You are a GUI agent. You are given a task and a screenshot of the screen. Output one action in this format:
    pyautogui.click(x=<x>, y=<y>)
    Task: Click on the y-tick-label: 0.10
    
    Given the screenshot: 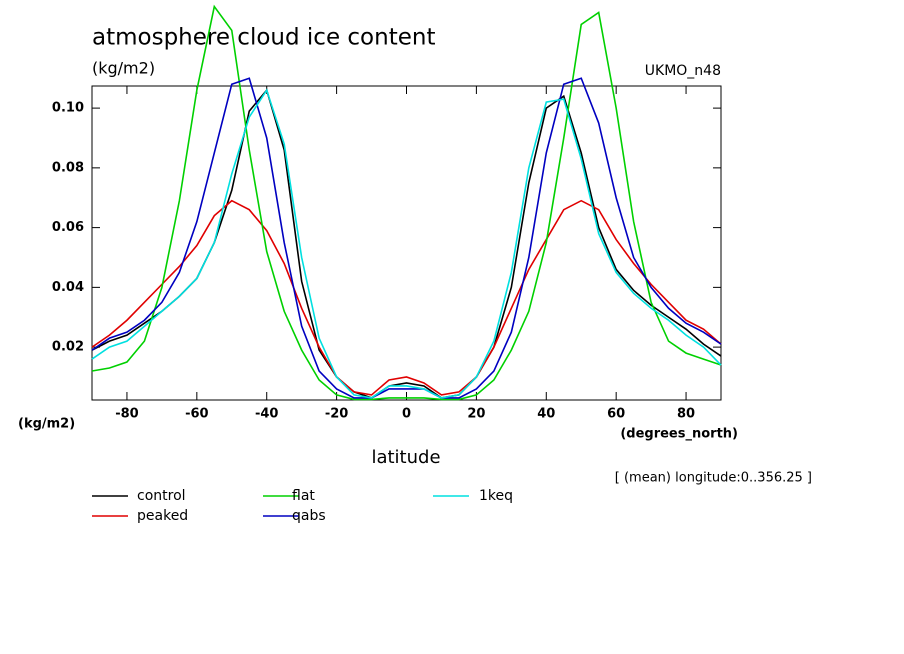 What is the action you would take?
    pyautogui.click(x=68, y=108)
    